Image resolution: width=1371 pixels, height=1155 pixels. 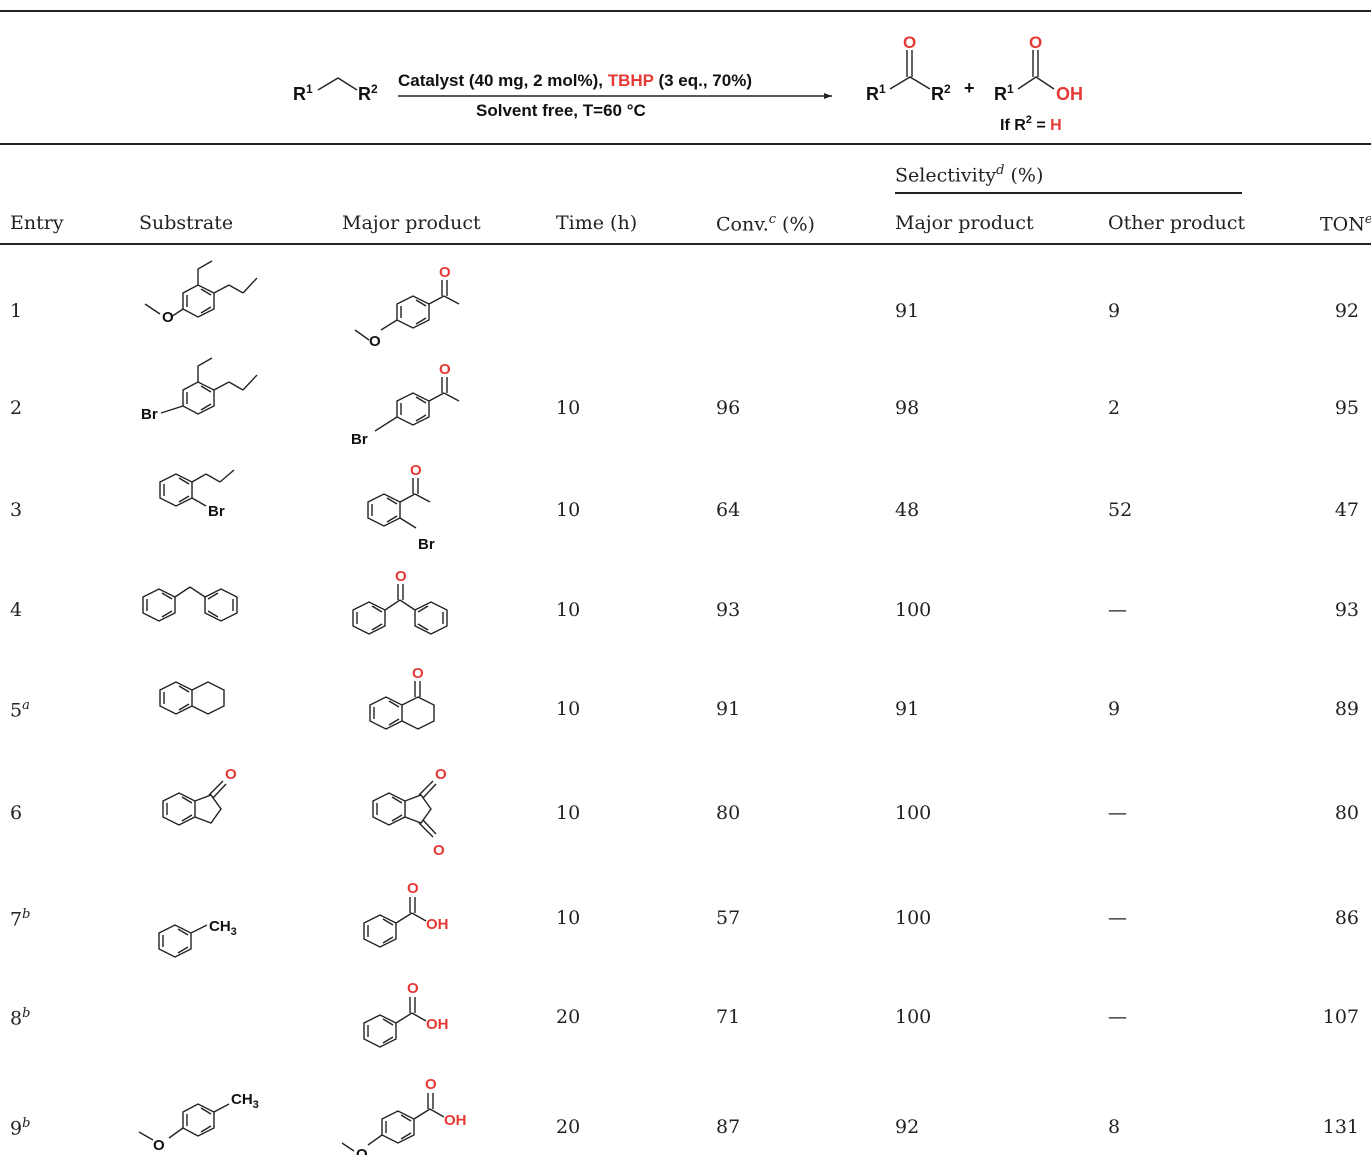 What do you see at coordinates (409, 812) in the screenshot?
I see `product-indanedione: O O` at bounding box center [409, 812].